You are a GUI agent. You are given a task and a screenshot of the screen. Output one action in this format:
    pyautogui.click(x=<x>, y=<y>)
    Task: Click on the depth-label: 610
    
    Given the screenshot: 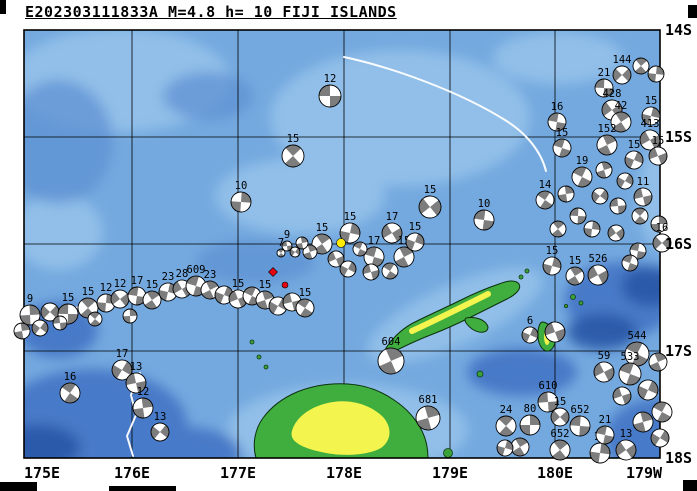 What is the action you would take?
    pyautogui.click(x=548, y=386)
    